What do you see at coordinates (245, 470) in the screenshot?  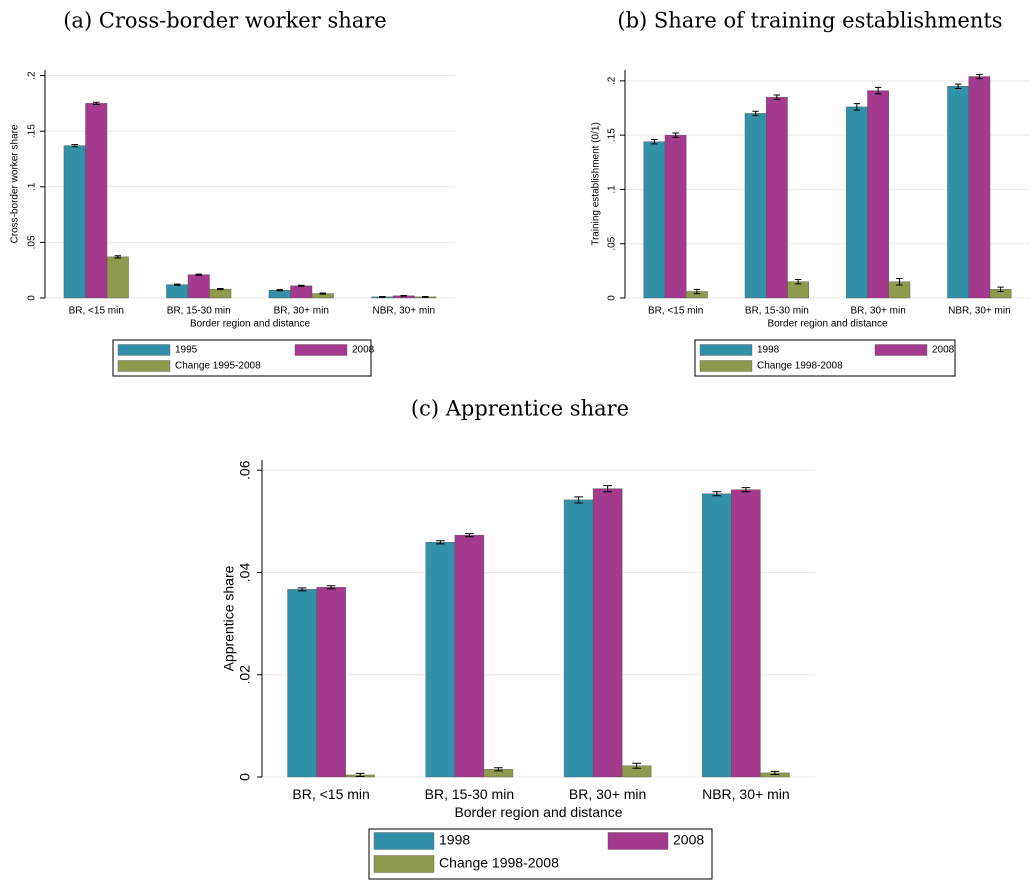 I see `y-tick-label: .06` at bounding box center [245, 470].